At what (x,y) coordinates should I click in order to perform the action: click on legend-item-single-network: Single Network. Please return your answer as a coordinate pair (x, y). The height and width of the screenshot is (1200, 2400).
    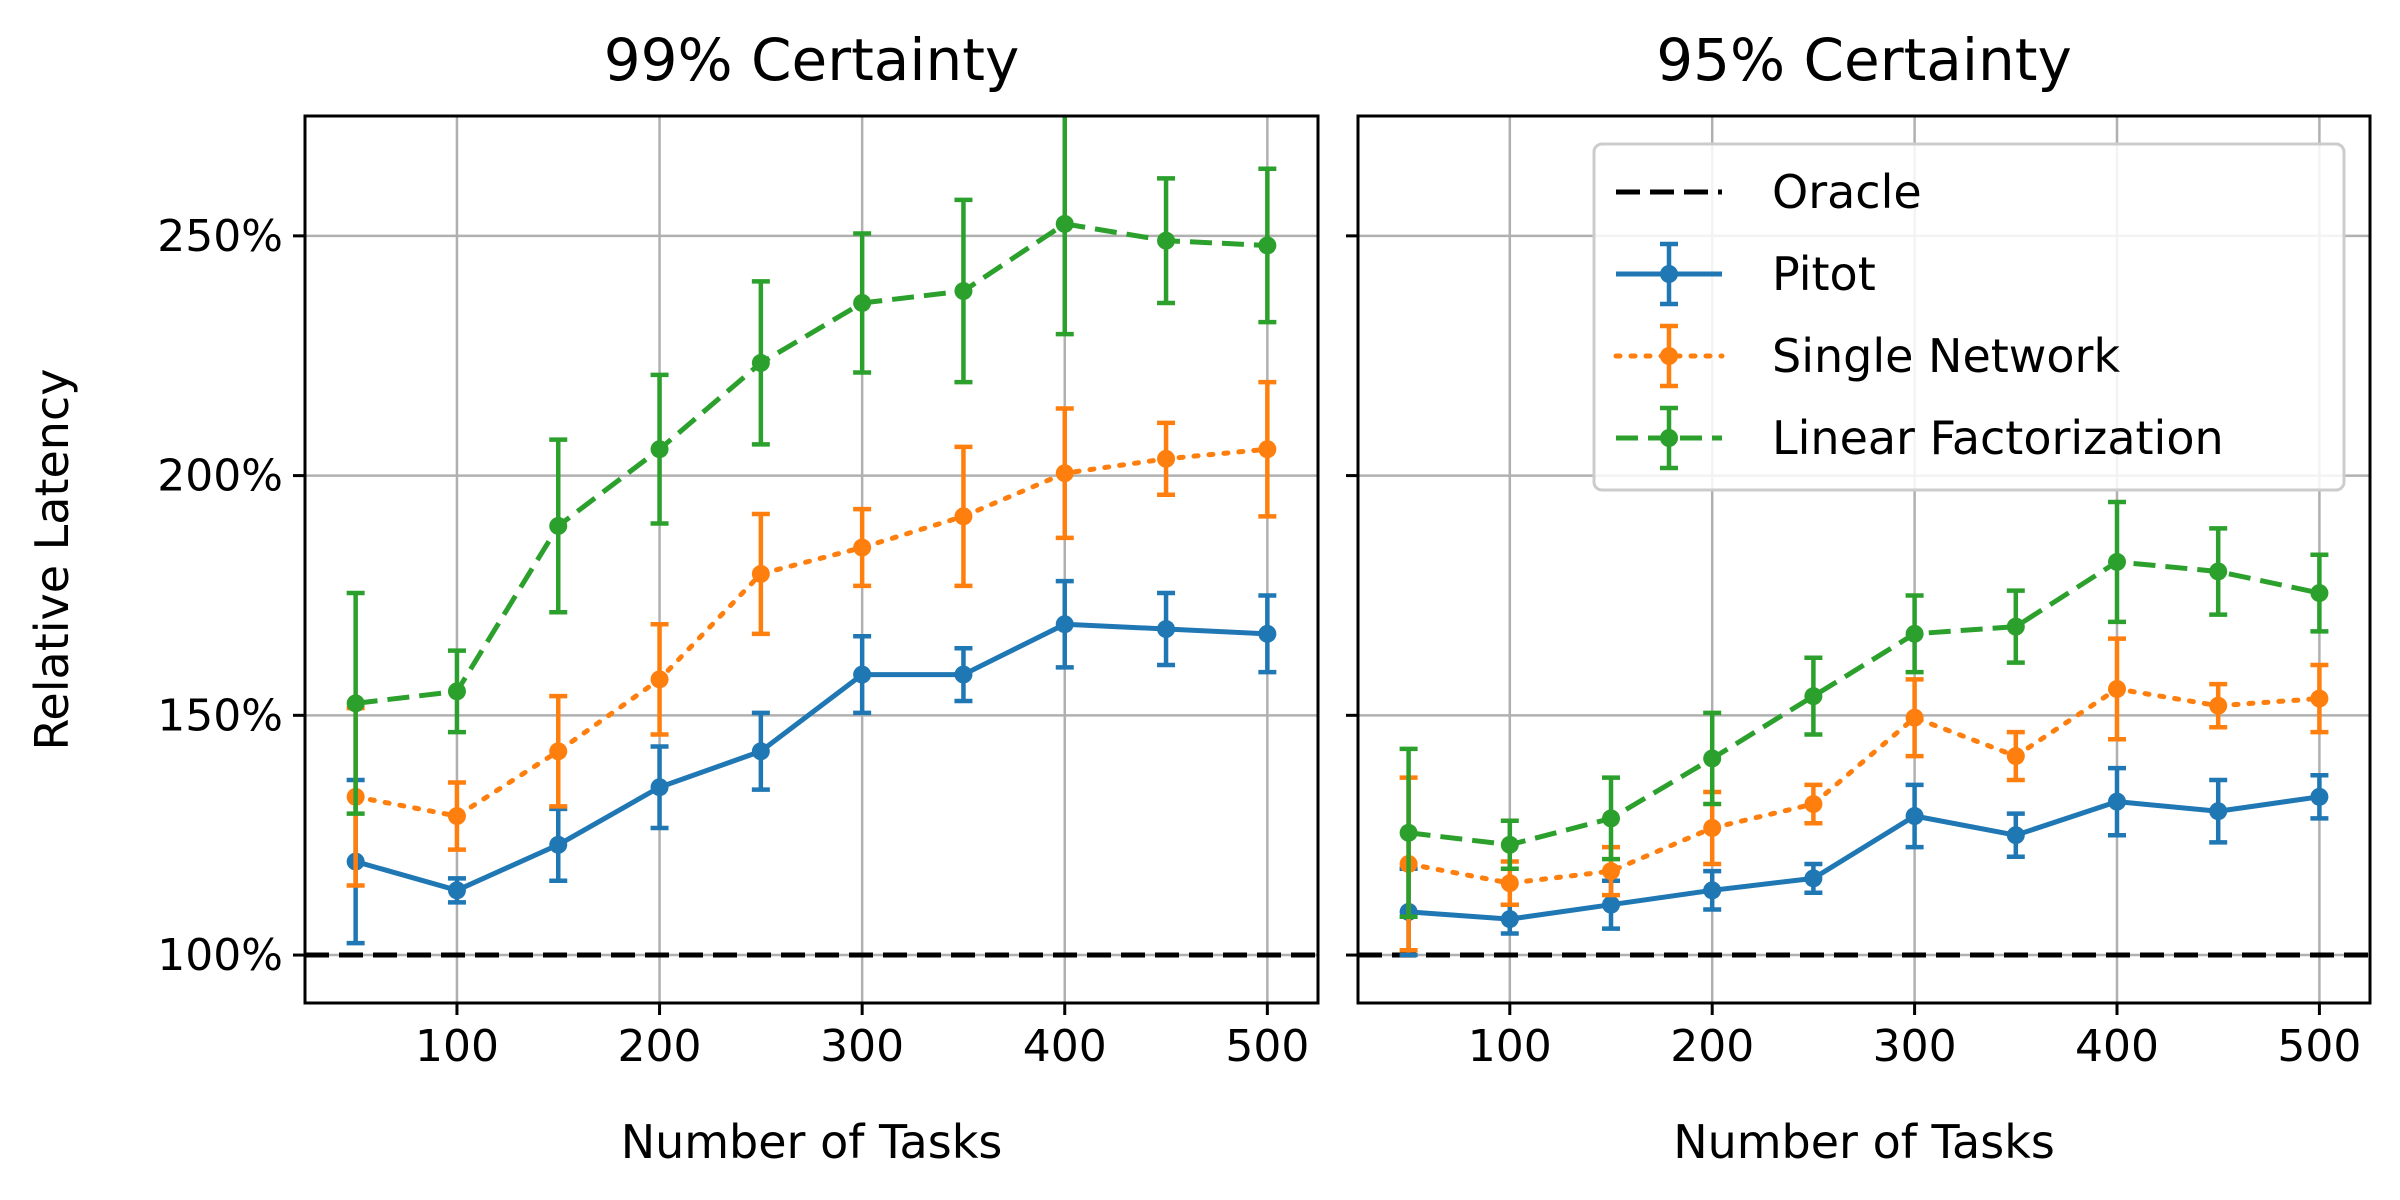
    Looking at the image, I should click on (1866, 356).